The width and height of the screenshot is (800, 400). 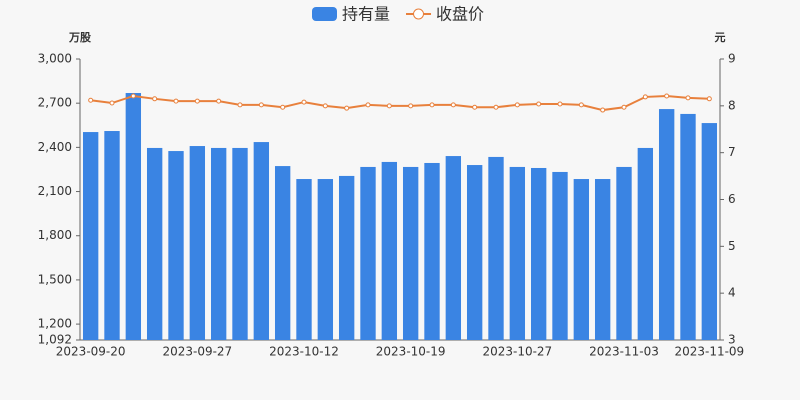 I want to click on line, so click(x=400, y=103).